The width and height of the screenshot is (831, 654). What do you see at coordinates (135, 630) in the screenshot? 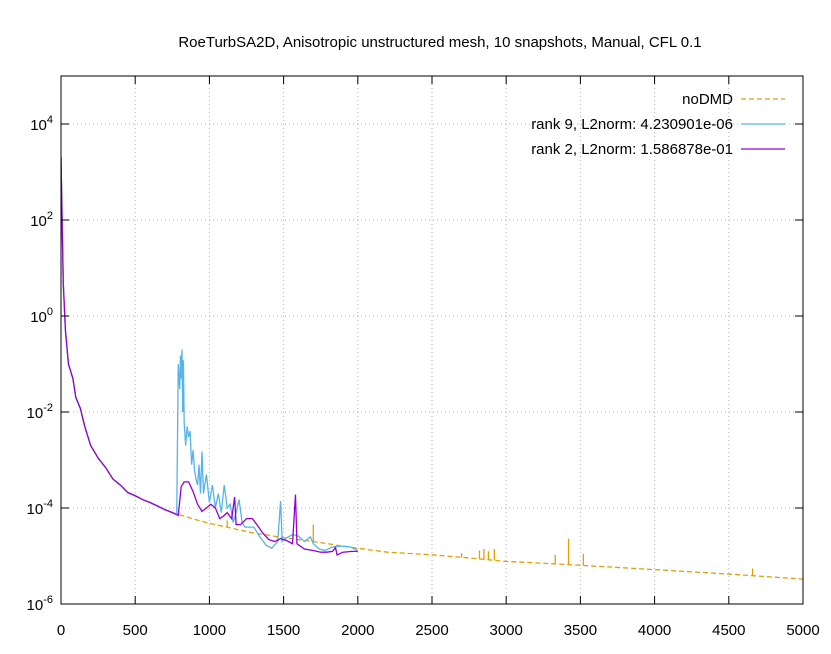
I see `x-tick-label: 500` at bounding box center [135, 630].